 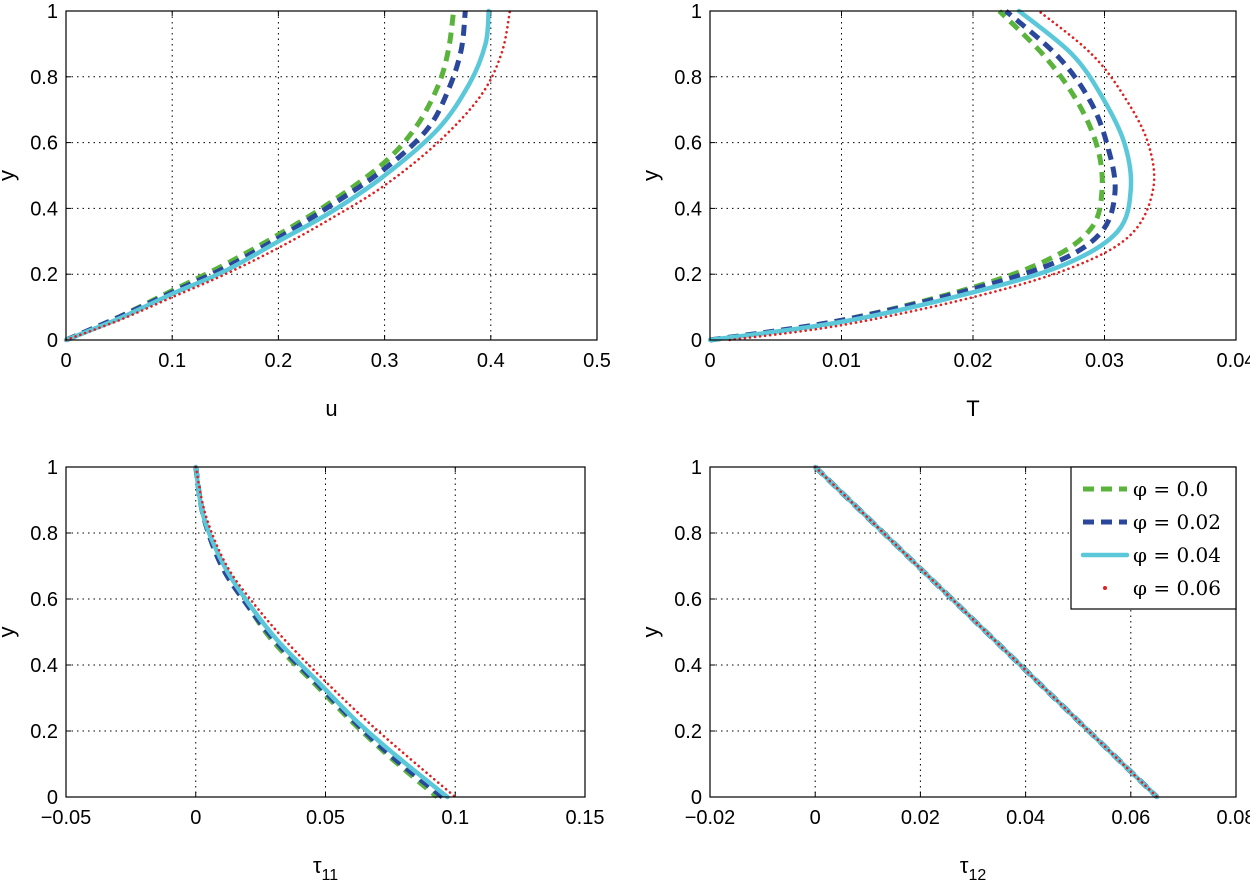 What do you see at coordinates (385, 361) in the screenshot?
I see `x-tick-label: 0.3` at bounding box center [385, 361].